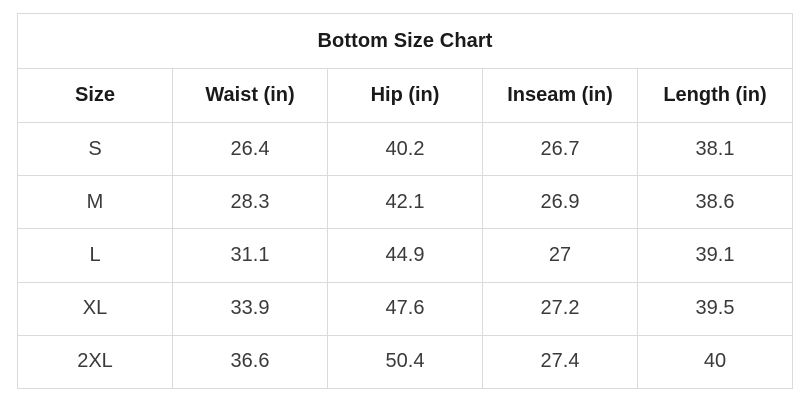  What do you see at coordinates (560, 95) in the screenshot?
I see `column-header-inseam: Inseam (in)` at bounding box center [560, 95].